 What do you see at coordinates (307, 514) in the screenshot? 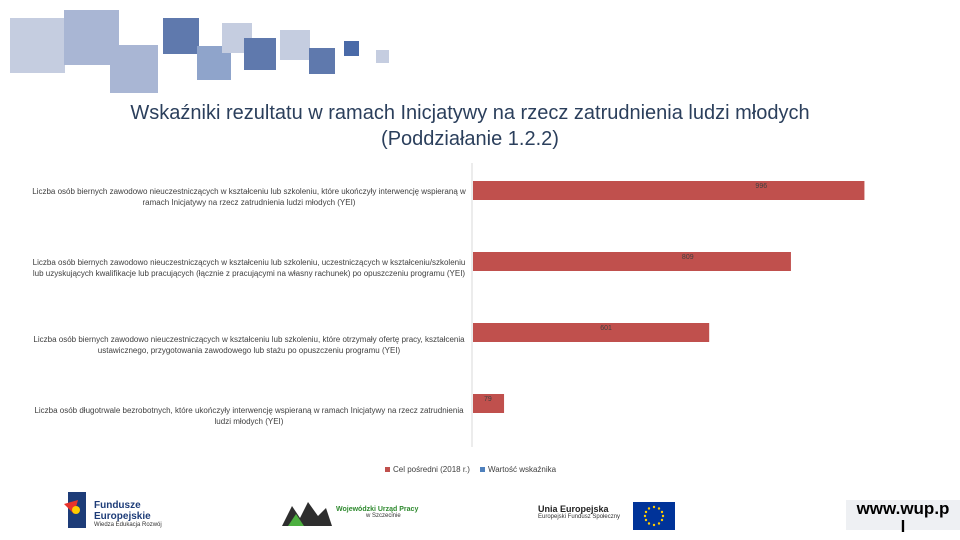
I see `wup-emblem-icon` at bounding box center [307, 514].